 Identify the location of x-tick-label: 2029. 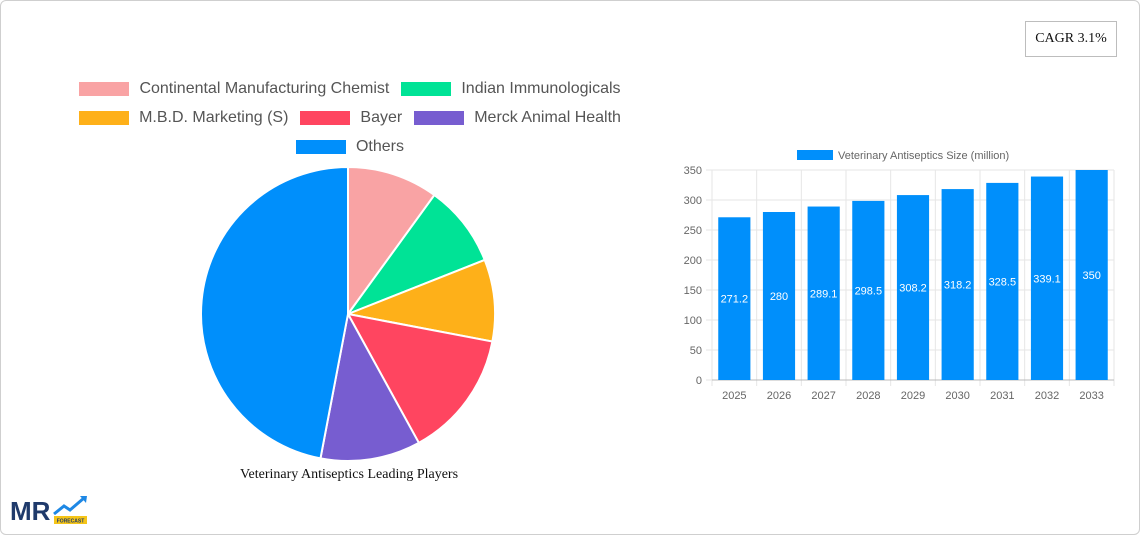
(913, 396).